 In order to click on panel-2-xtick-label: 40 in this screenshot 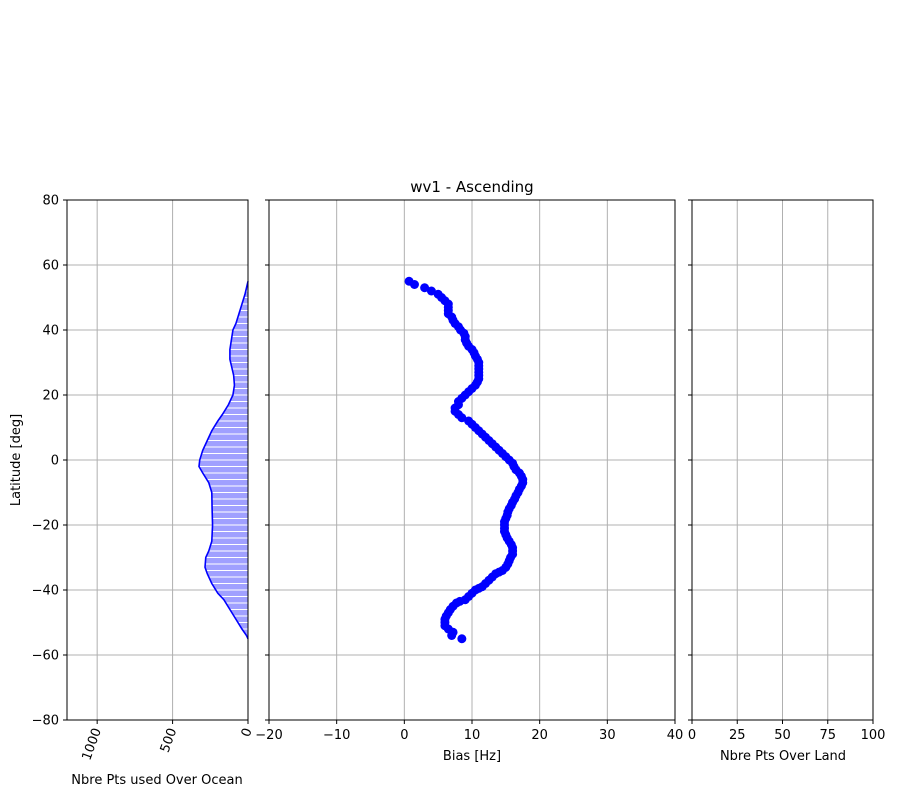, I will do `click(675, 735)`.